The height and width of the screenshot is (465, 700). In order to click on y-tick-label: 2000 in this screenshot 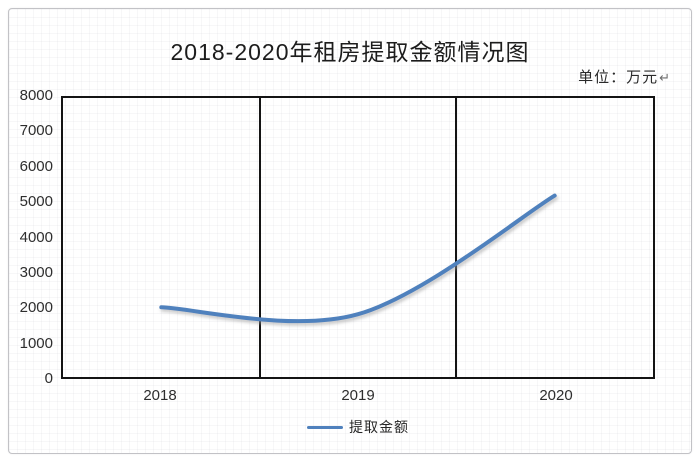, I will do `click(36, 308)`.